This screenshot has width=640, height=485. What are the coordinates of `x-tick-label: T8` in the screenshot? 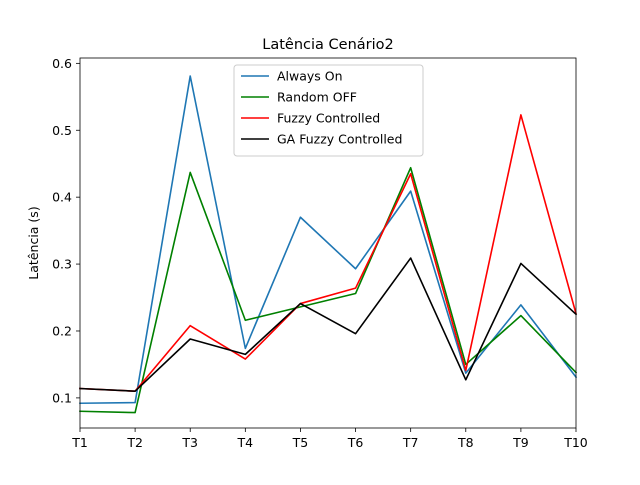 It's located at (465, 442).